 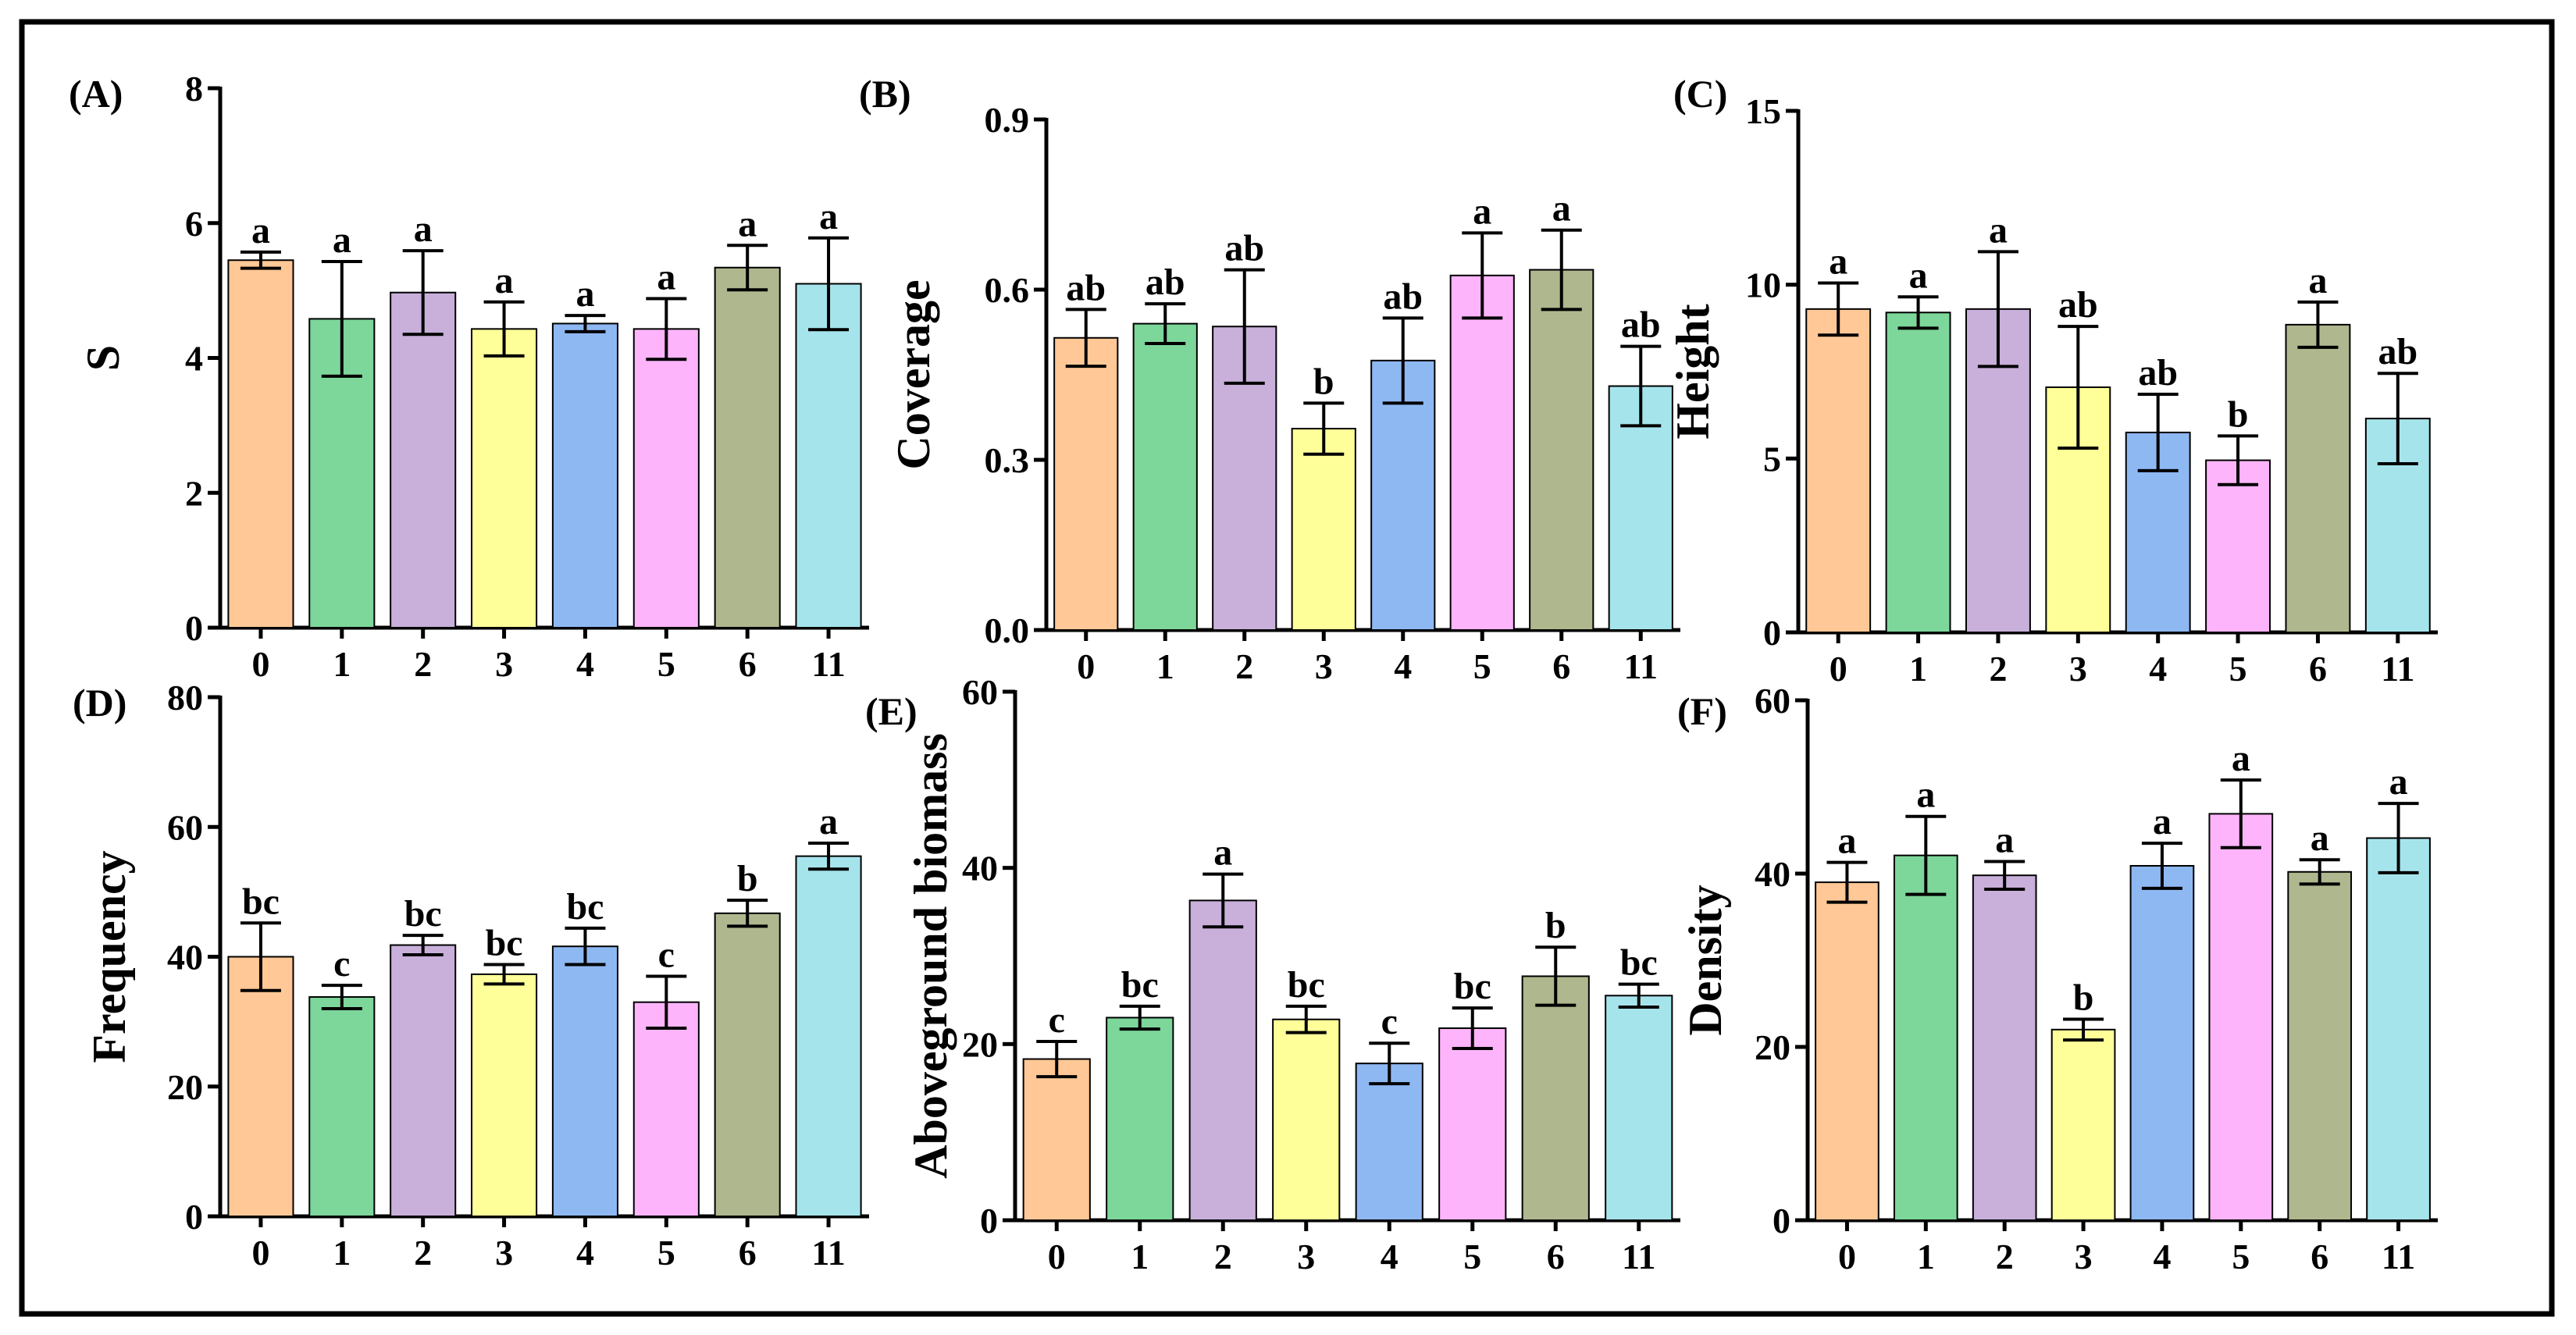 What do you see at coordinates (1772, 459) in the screenshot?
I see `y-tick-label: 5` at bounding box center [1772, 459].